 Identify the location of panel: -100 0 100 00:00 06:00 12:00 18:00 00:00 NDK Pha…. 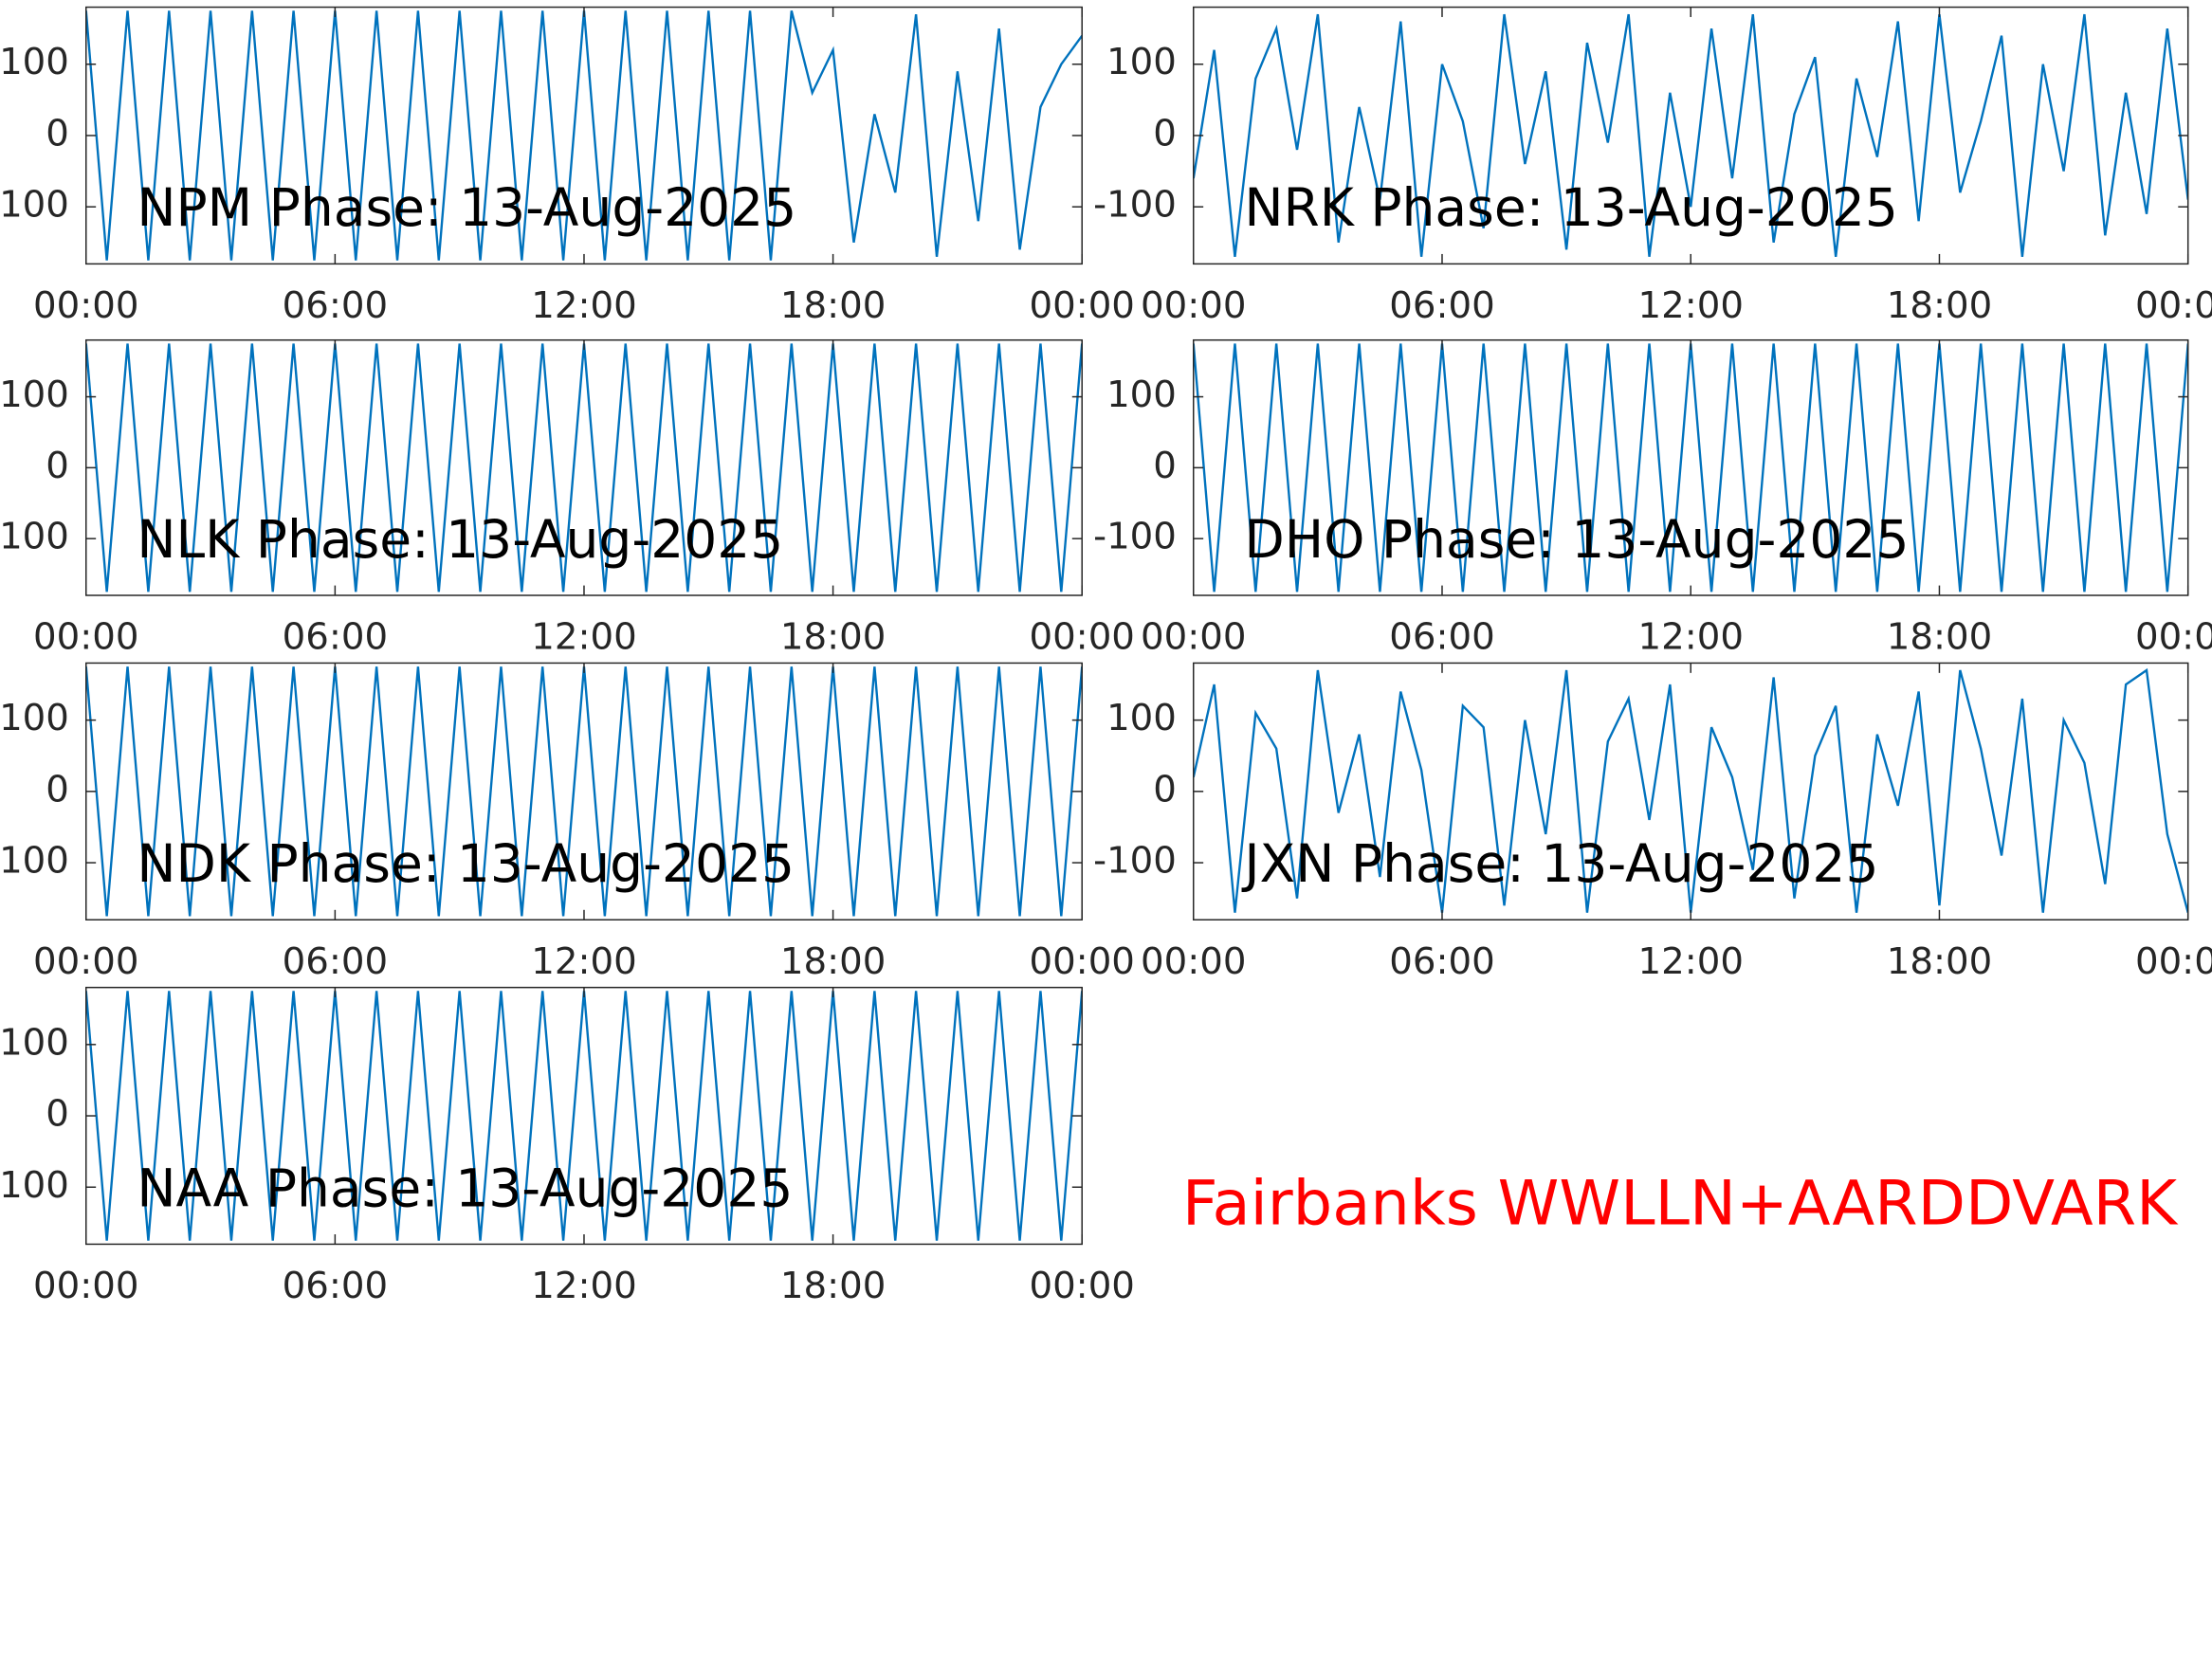
(567, 822).